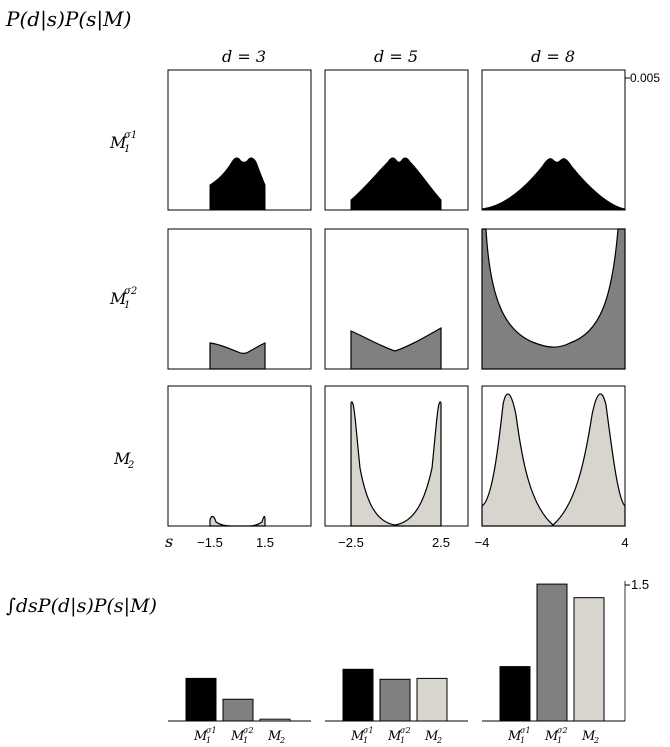  Describe the element at coordinates (432, 699) in the screenshot. I see `bar-d5-cat3` at that location.